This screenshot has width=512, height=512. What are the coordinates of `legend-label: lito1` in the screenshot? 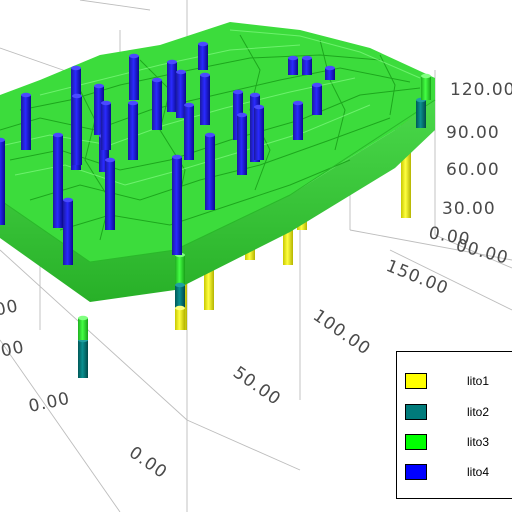 It's located at (478, 381).